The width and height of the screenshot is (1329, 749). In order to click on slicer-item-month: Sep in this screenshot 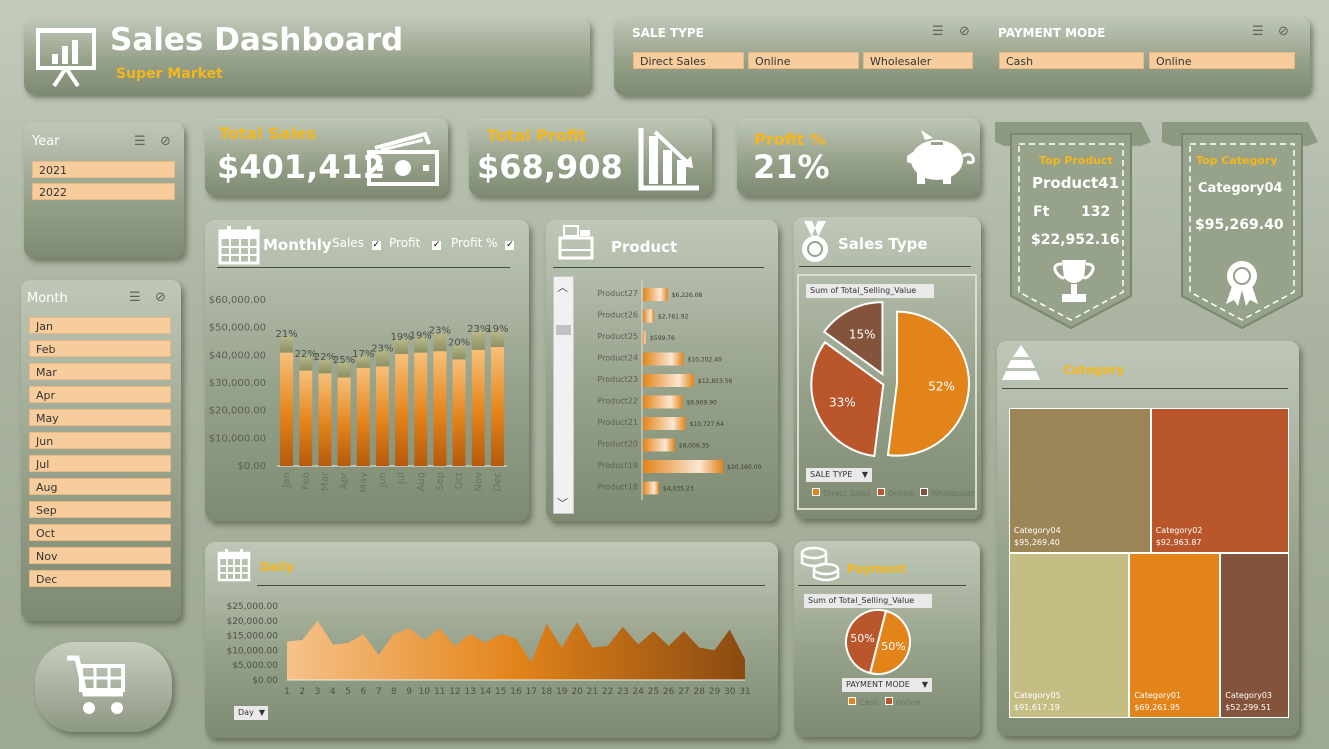, I will do `click(100, 509)`.